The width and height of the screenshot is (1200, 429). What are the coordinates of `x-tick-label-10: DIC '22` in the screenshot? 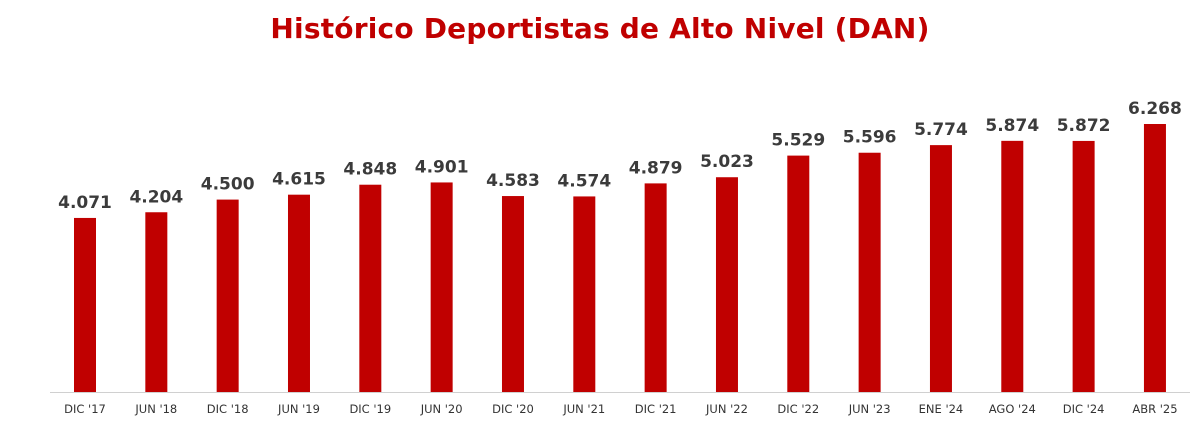 It's located at (798, 409).